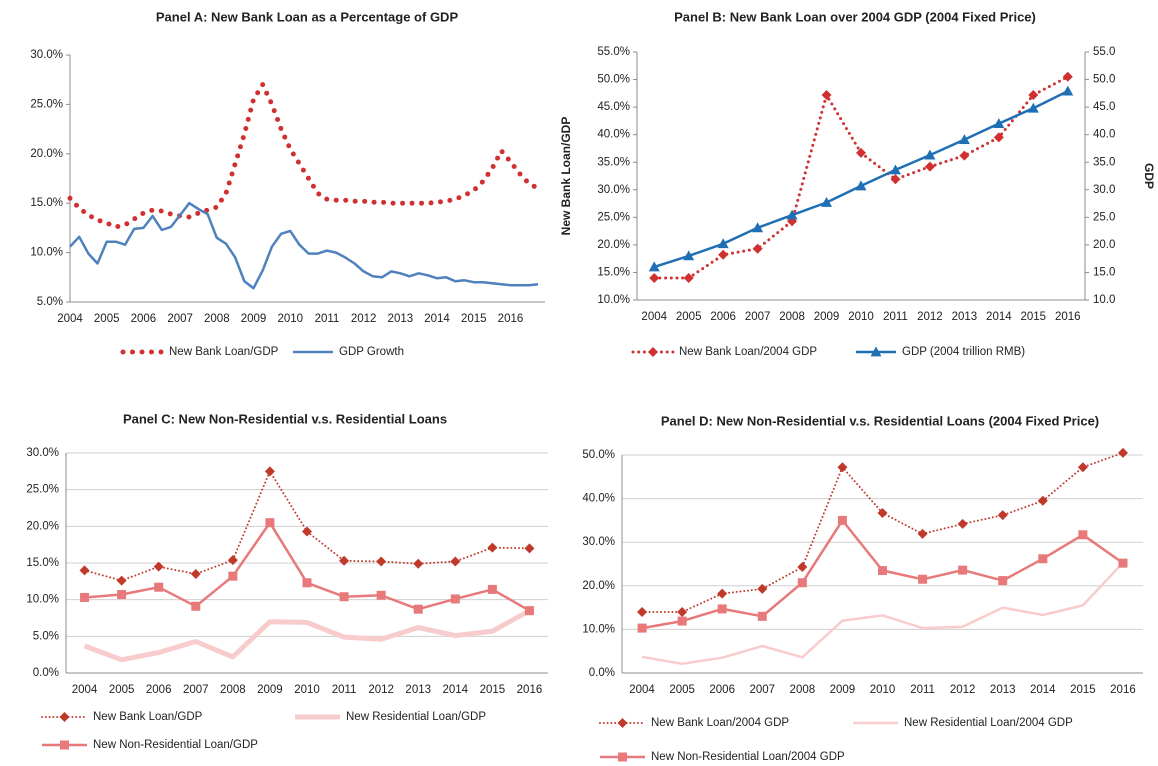 This screenshot has height=766, width=1158. I want to click on y-tick-label: 25.0%, so click(46, 104).